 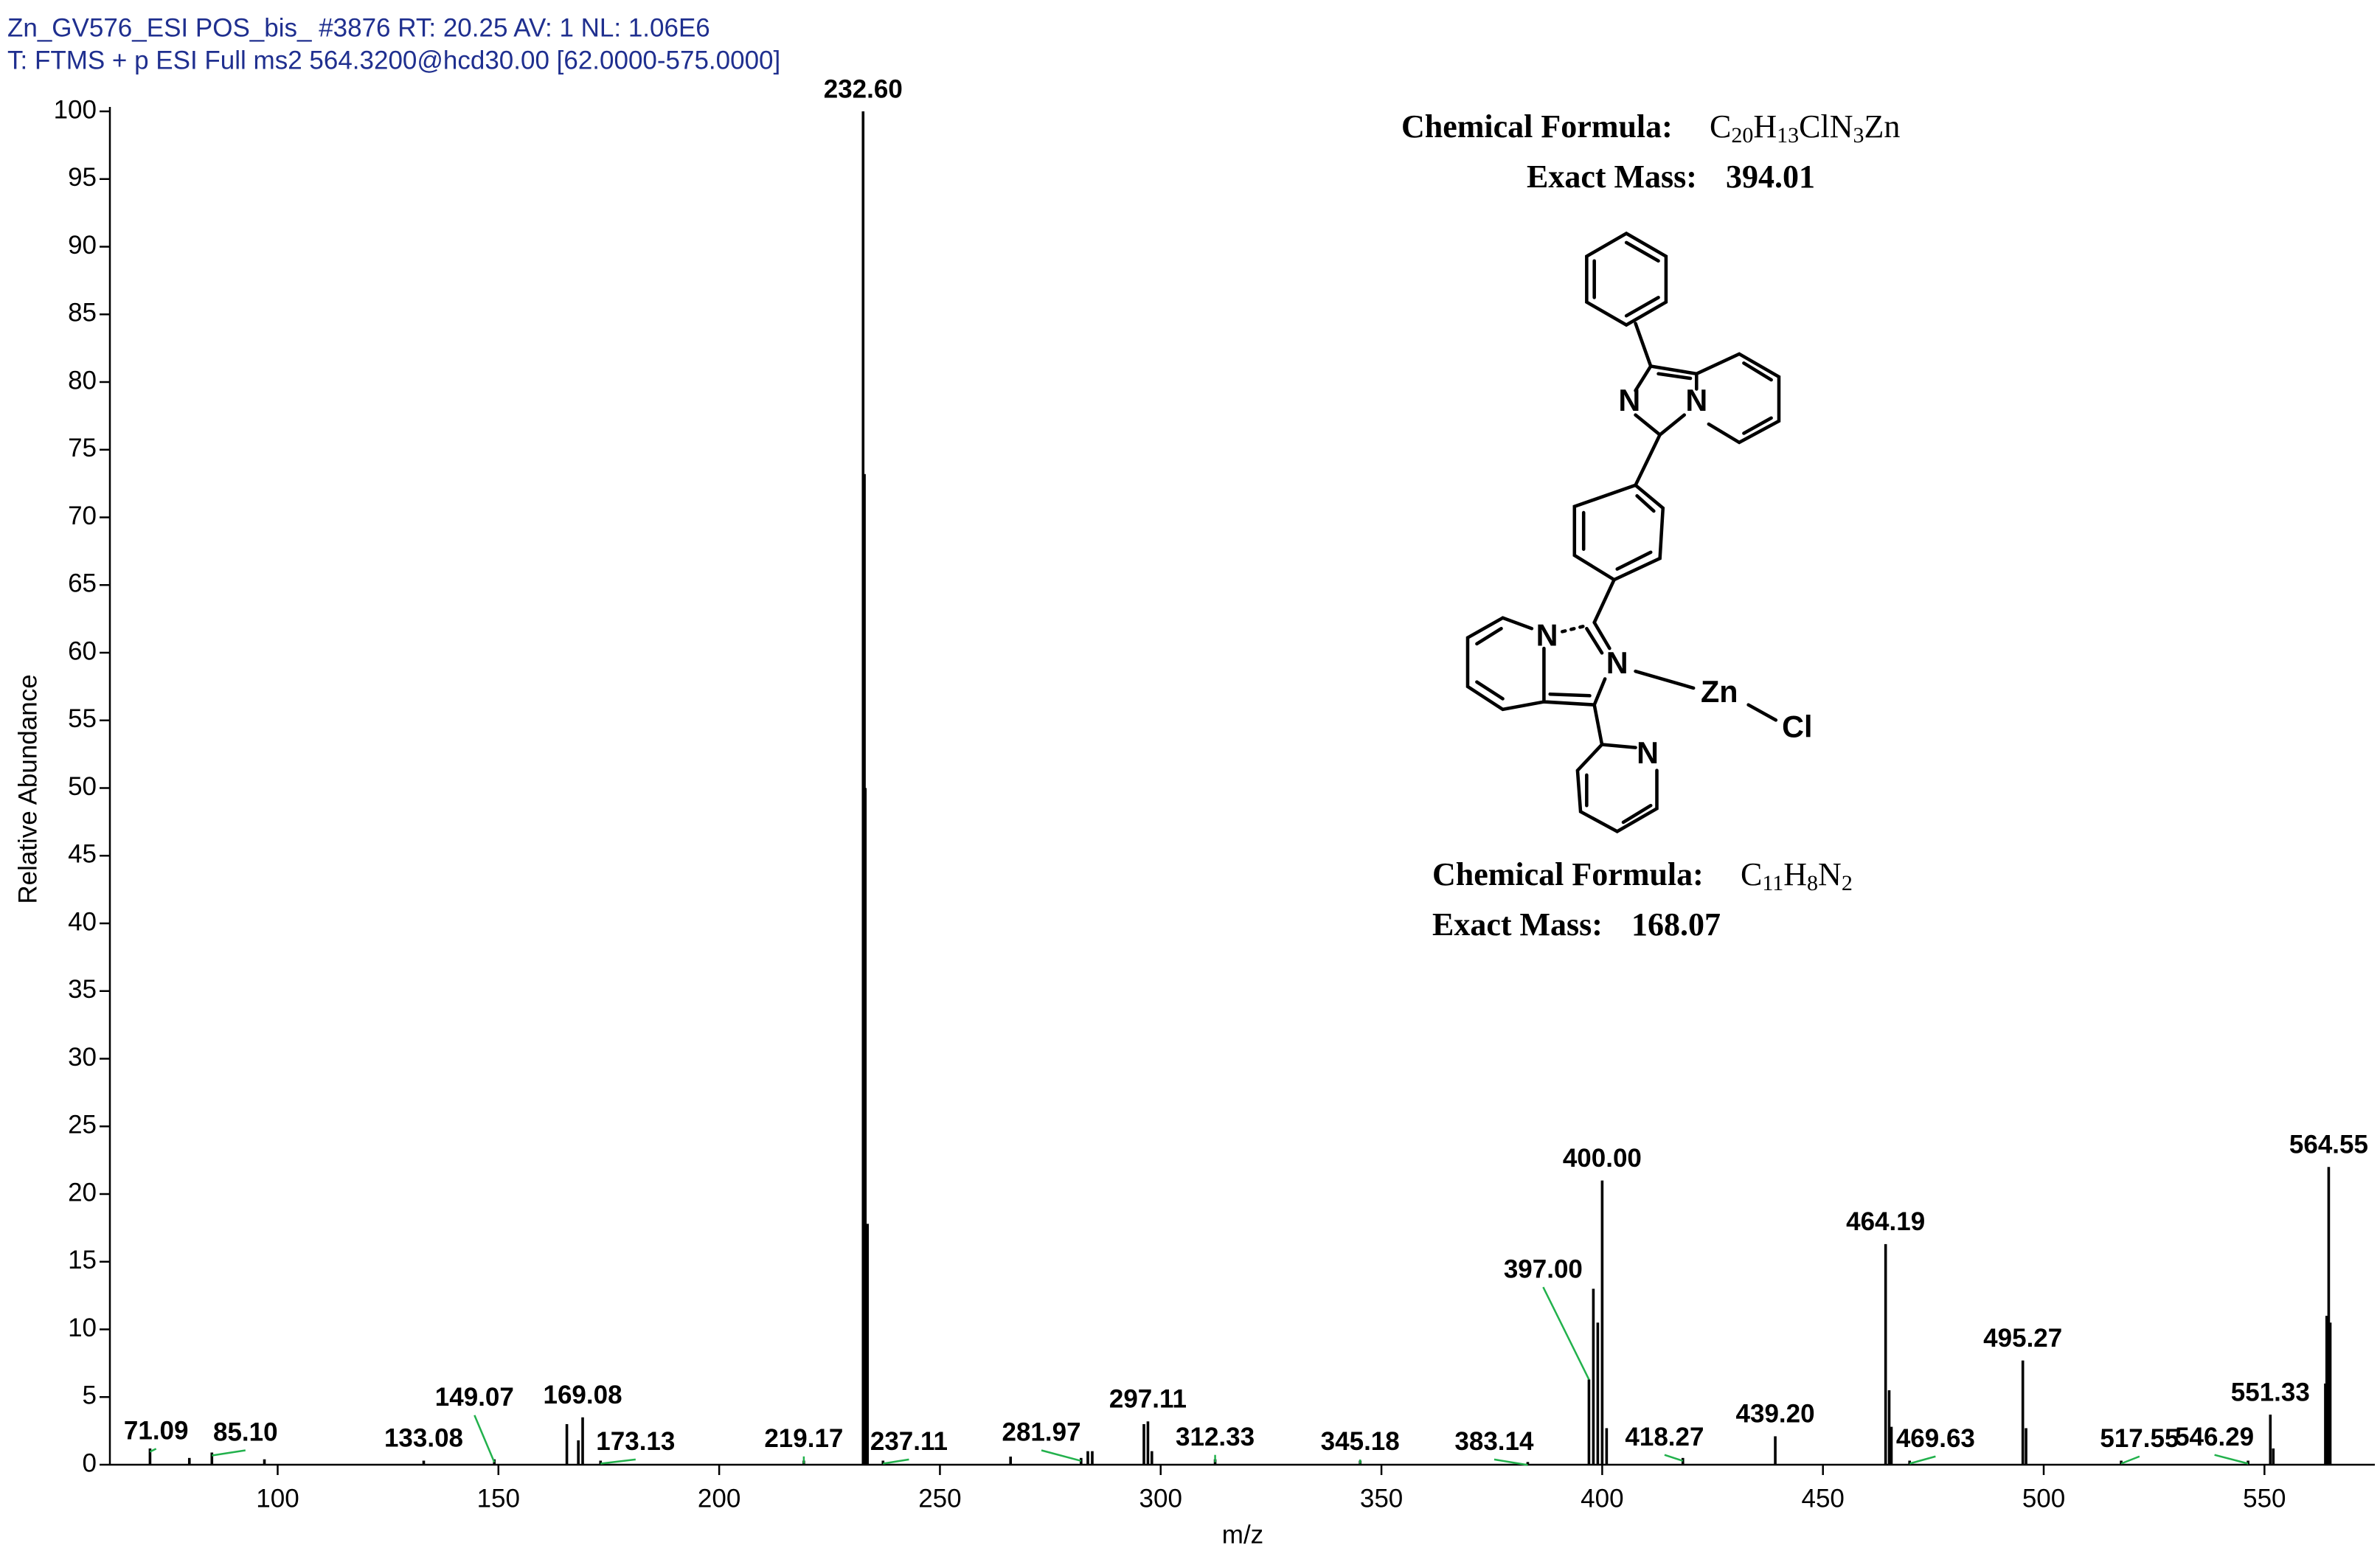 What do you see at coordinates (1215, 1437) in the screenshot?
I see `peak-label: 312.33` at bounding box center [1215, 1437].